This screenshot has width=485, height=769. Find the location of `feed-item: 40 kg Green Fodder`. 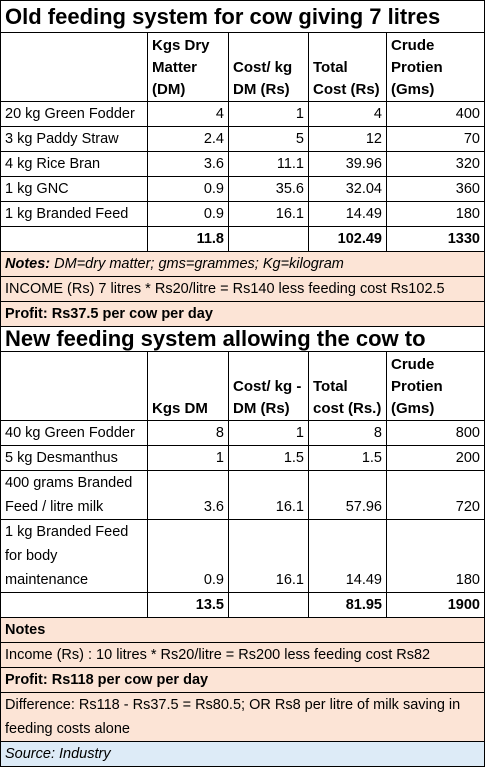

feed-item: 40 kg Green Fodder is located at coordinates (74, 433).